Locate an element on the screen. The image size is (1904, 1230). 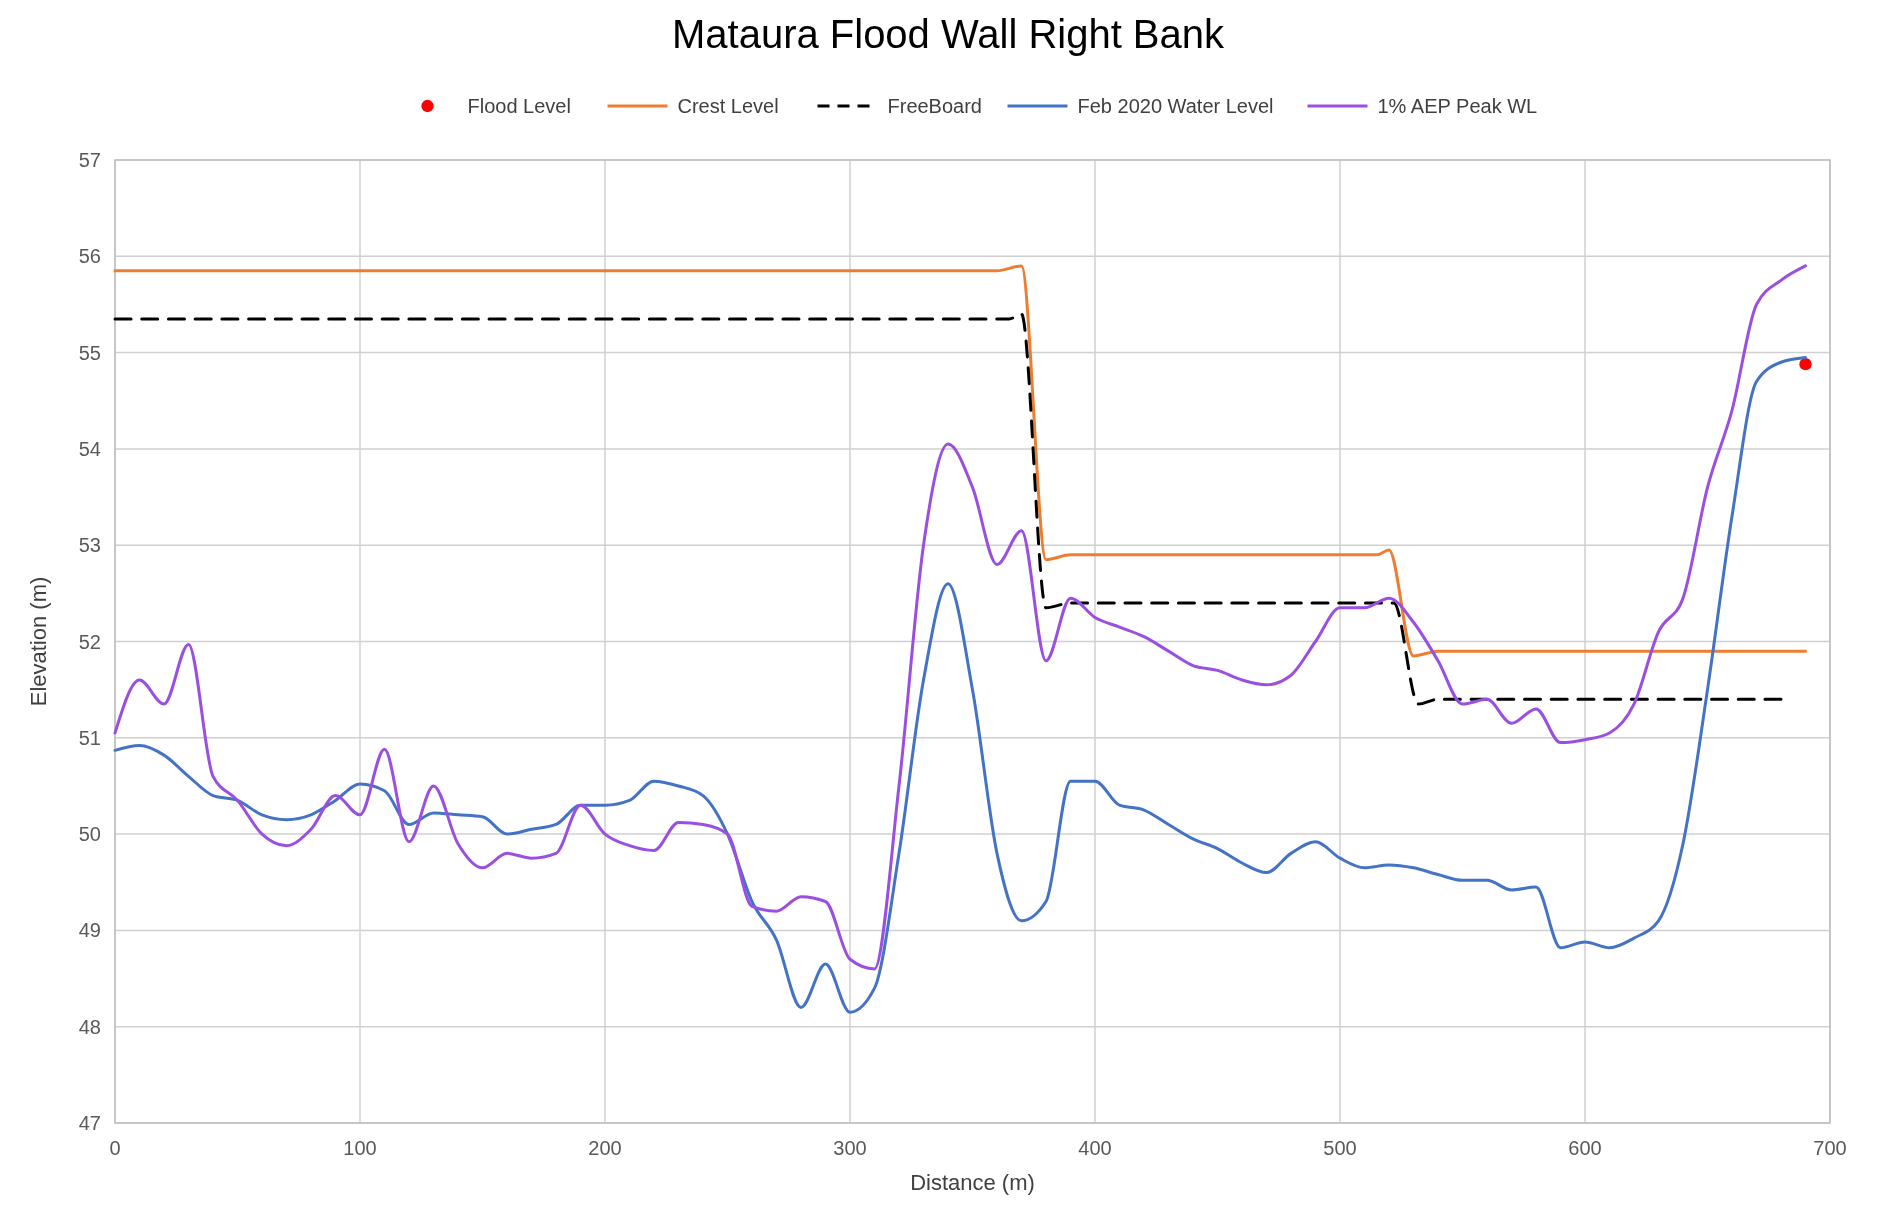
y-tick-label: 47 is located at coordinates (89, 1123).